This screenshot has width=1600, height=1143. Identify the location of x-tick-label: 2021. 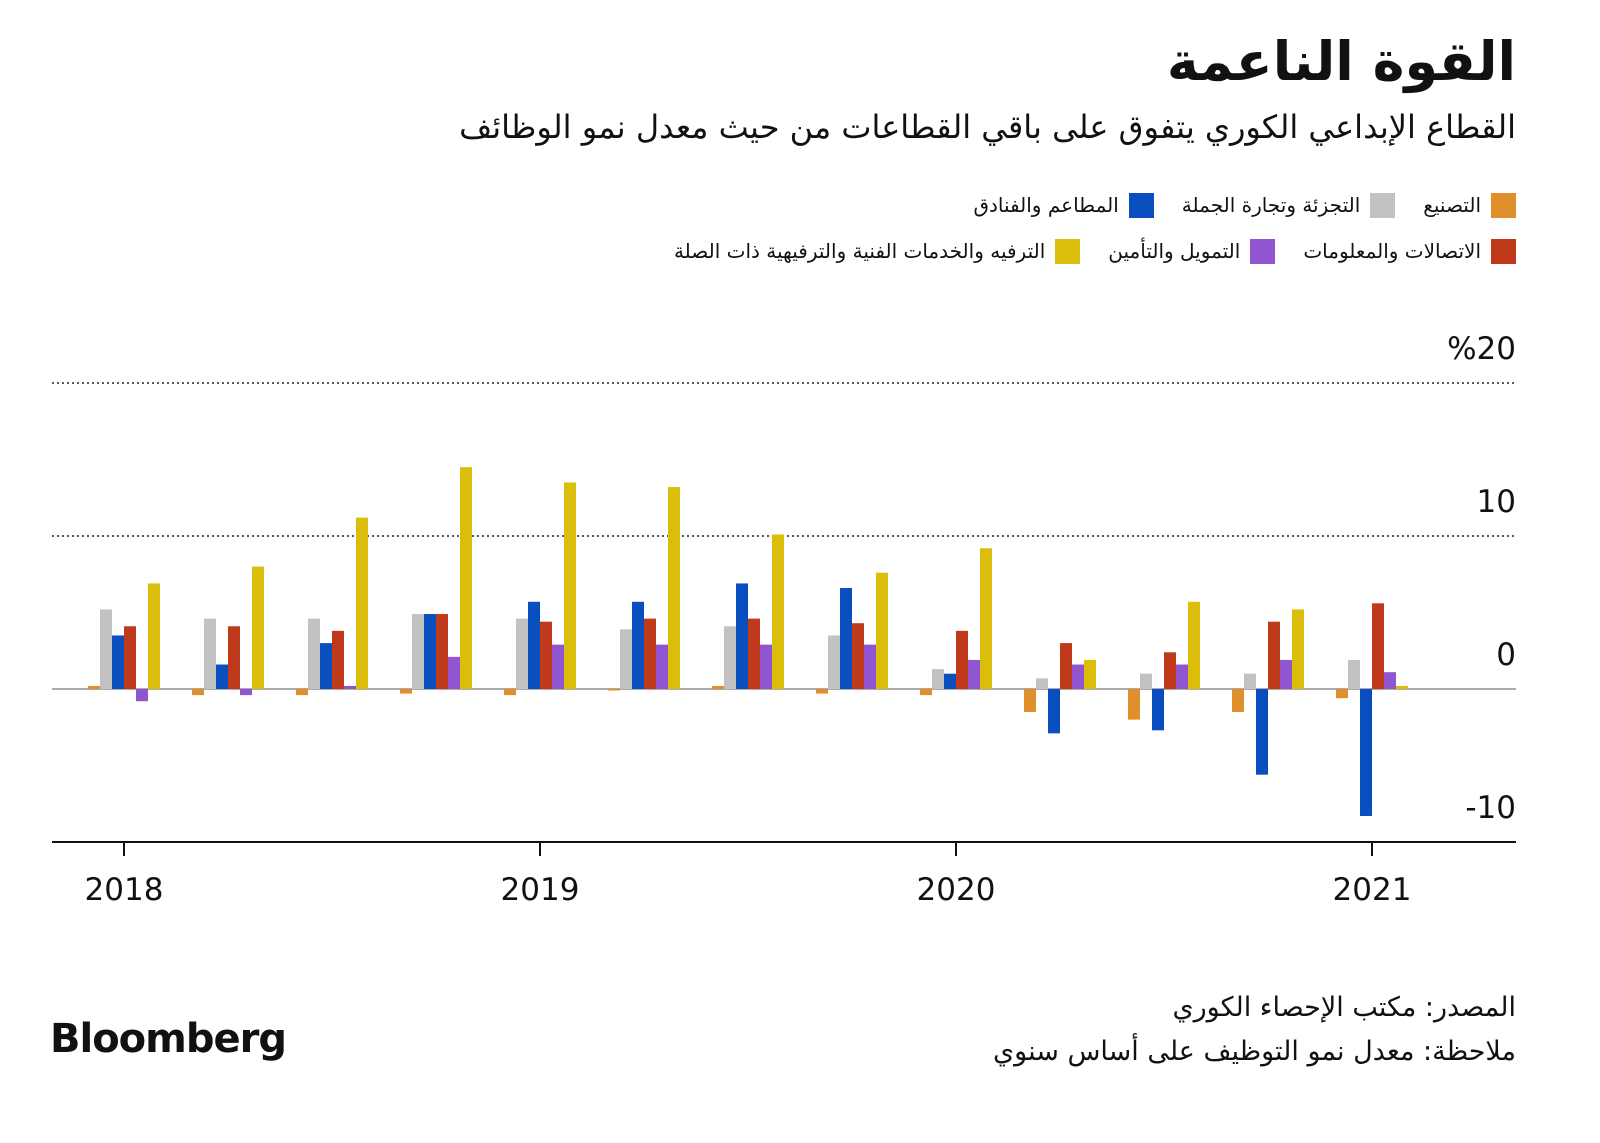
(1372, 890).